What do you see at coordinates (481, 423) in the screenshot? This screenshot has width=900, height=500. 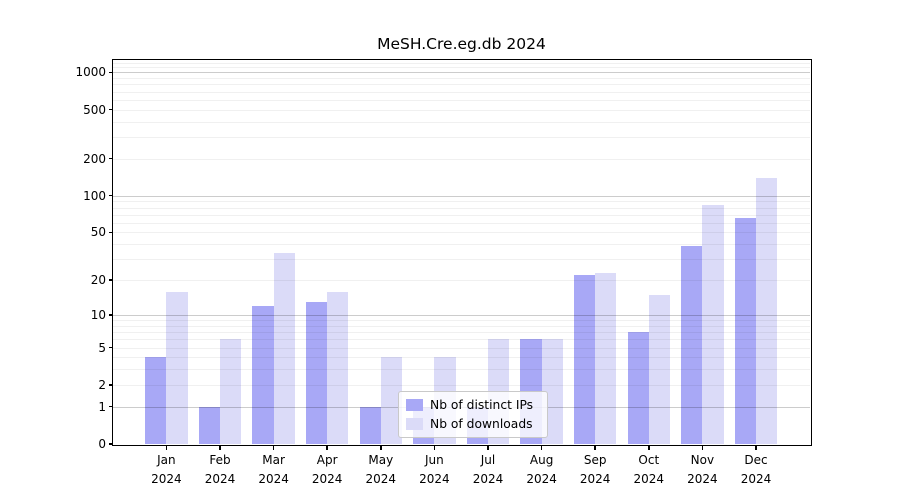 I see `legend-label-downloads: Nb of downloads` at bounding box center [481, 423].